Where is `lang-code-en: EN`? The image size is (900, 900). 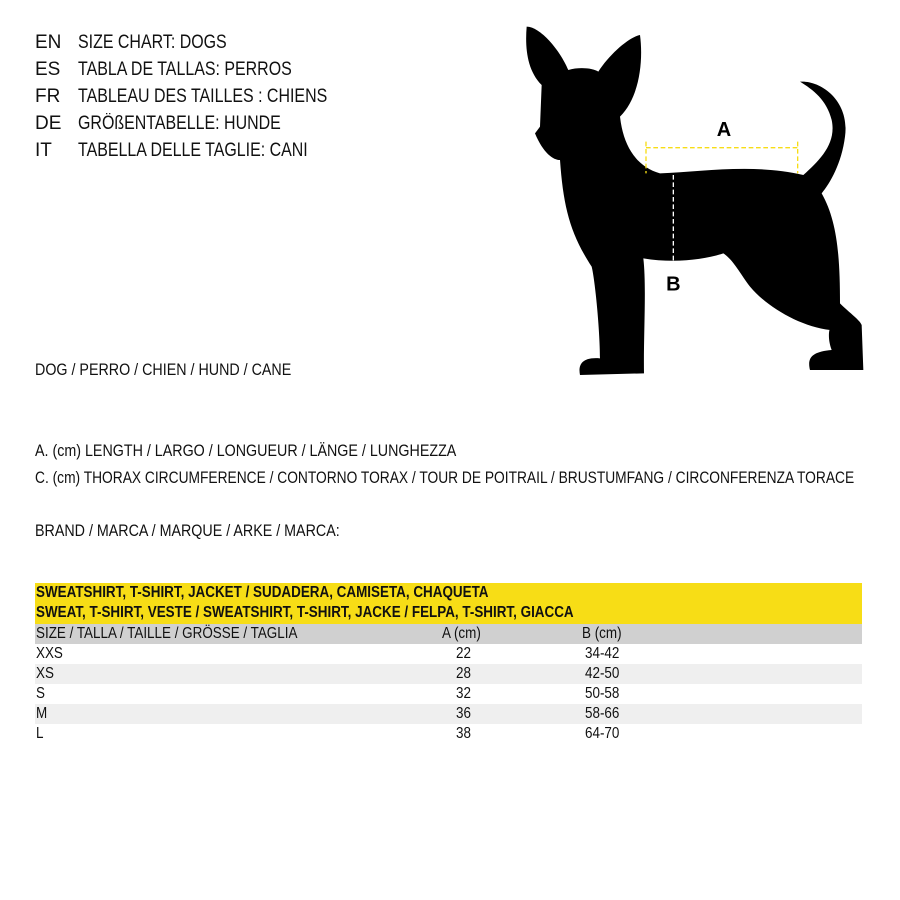 lang-code-en: EN is located at coordinates (48, 42).